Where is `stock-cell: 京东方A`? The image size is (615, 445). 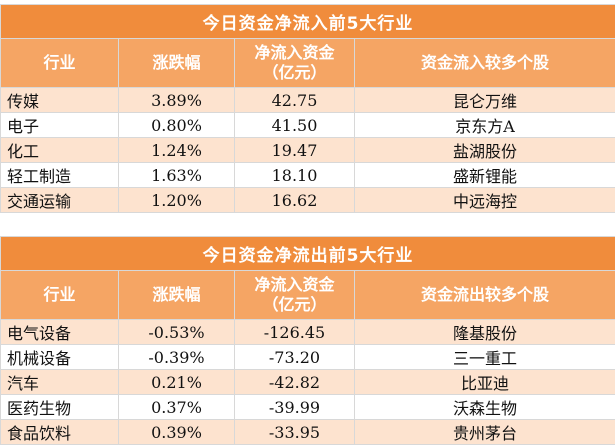 stock-cell: 京东方A is located at coordinates (485, 125).